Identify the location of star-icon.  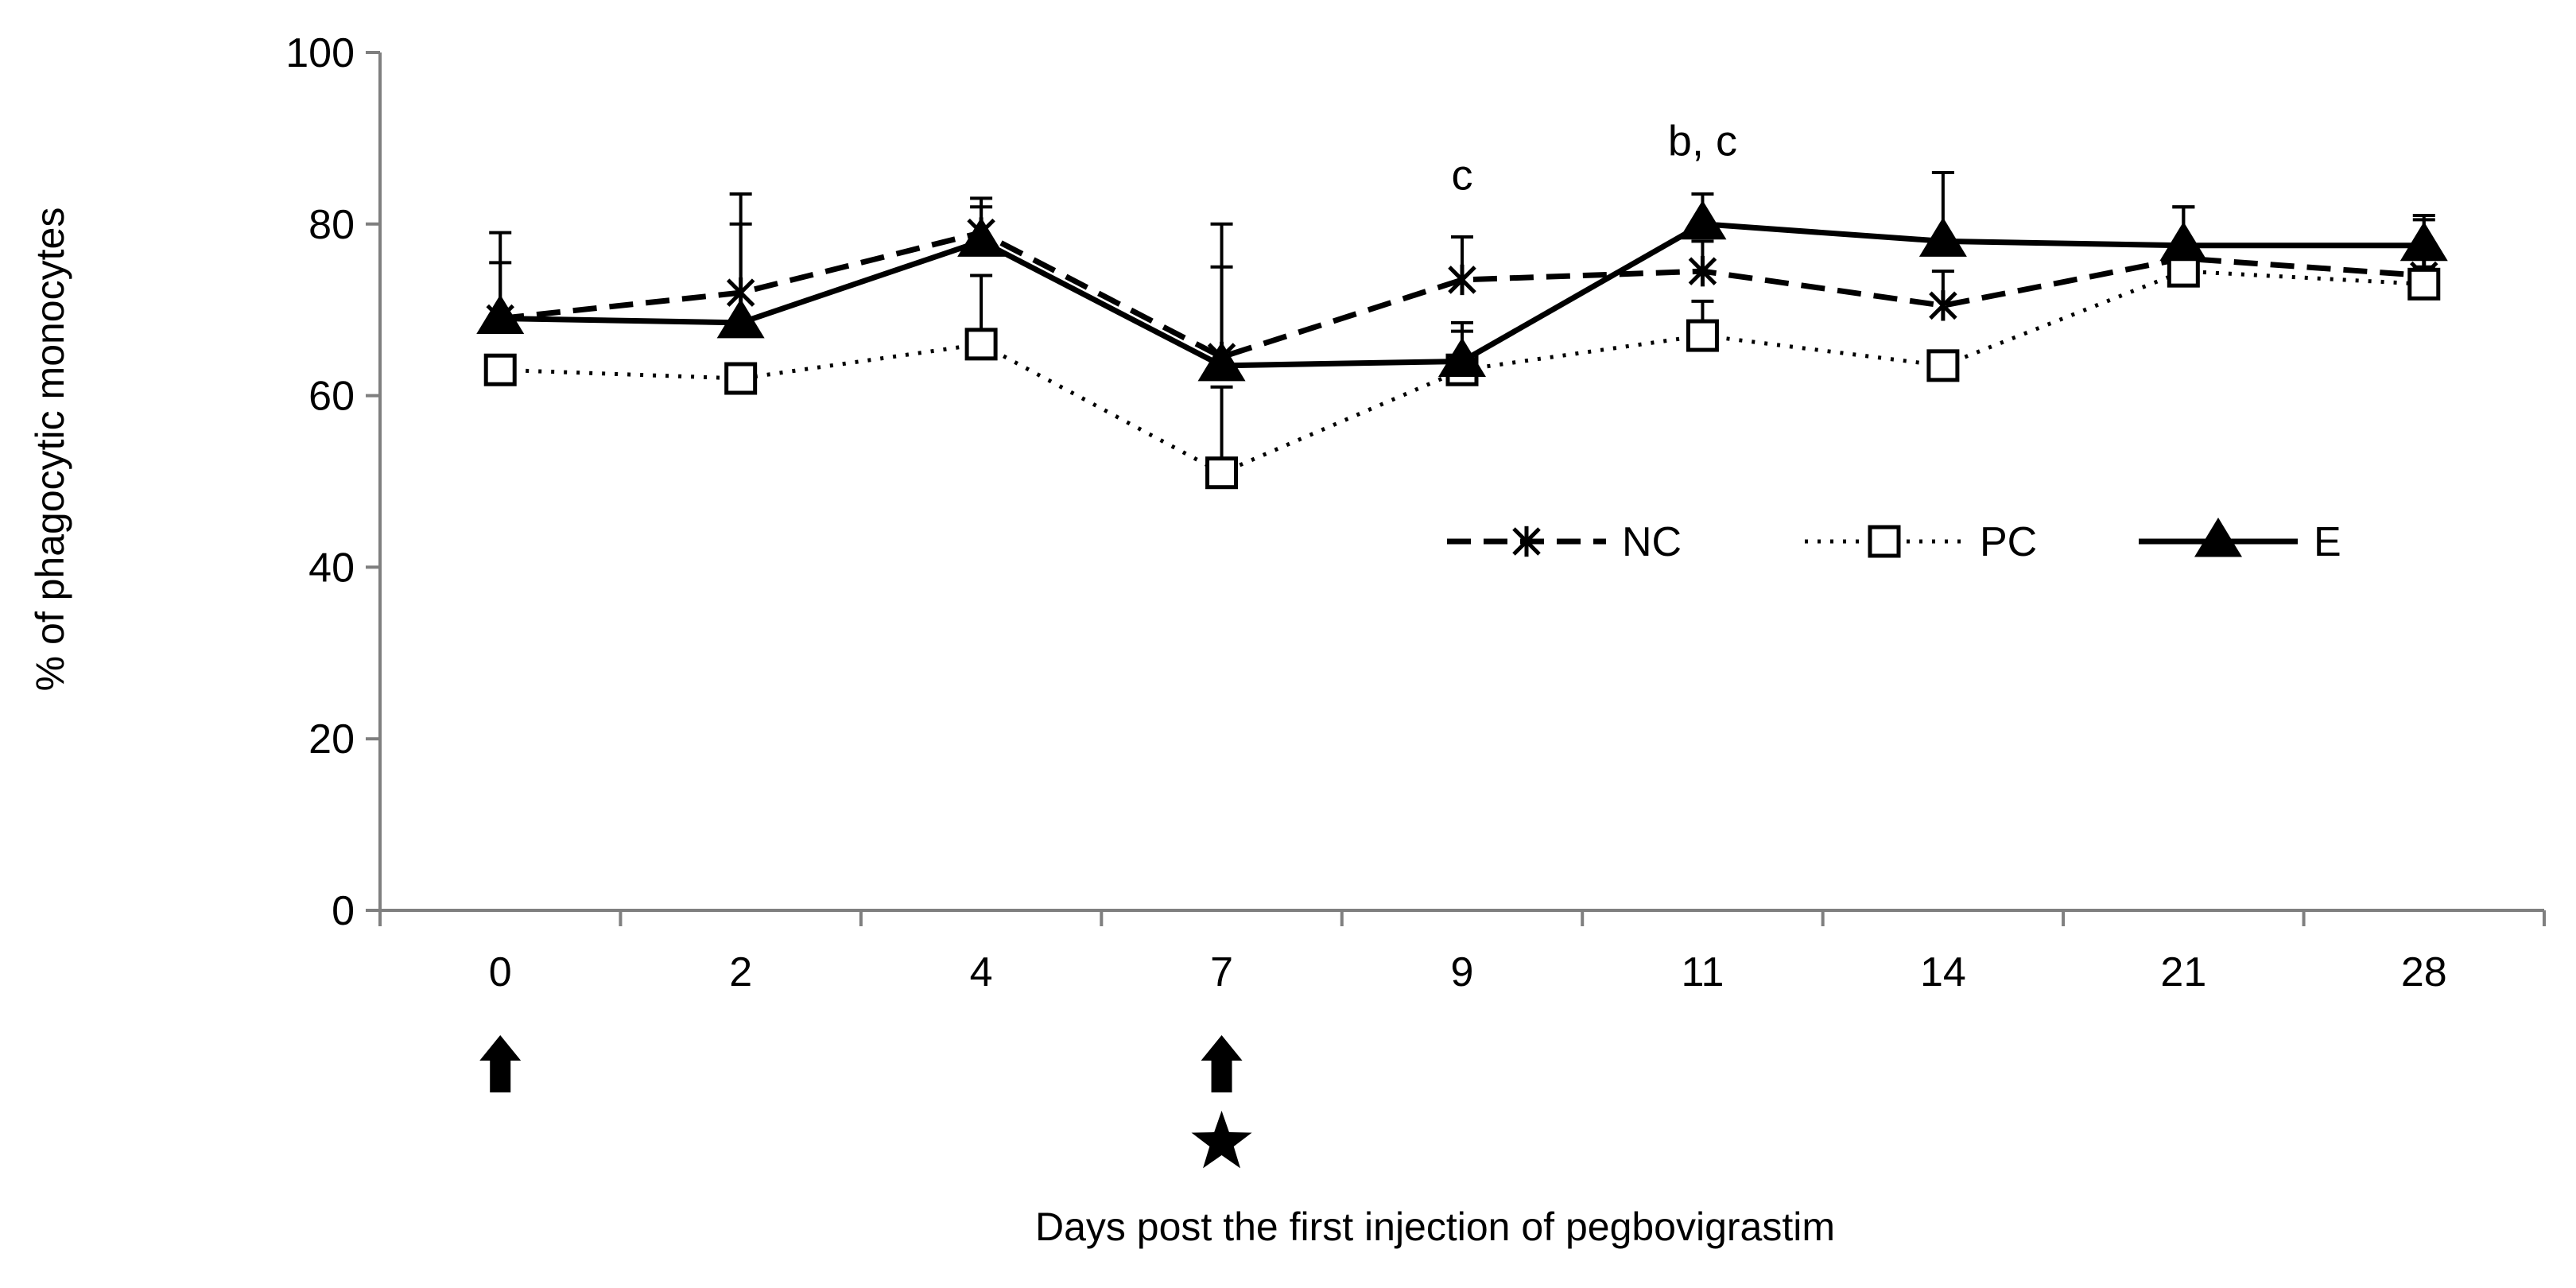
(1221, 1140).